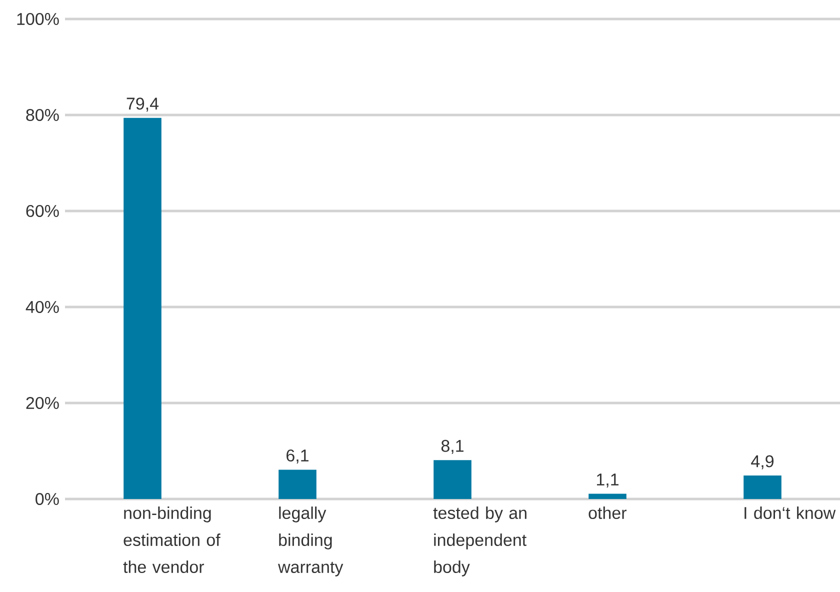 The image size is (840, 592). What do you see at coordinates (47, 499) in the screenshot?
I see `y-tick-label: 0%` at bounding box center [47, 499].